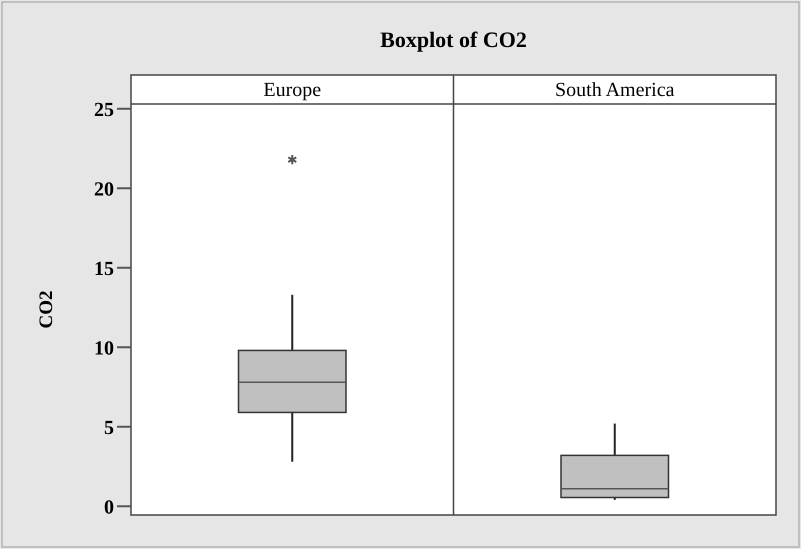 Image resolution: width=801 pixels, height=549 pixels. Describe the element at coordinates (292, 90) in the screenshot. I see `x-tick-label: Europe` at that location.